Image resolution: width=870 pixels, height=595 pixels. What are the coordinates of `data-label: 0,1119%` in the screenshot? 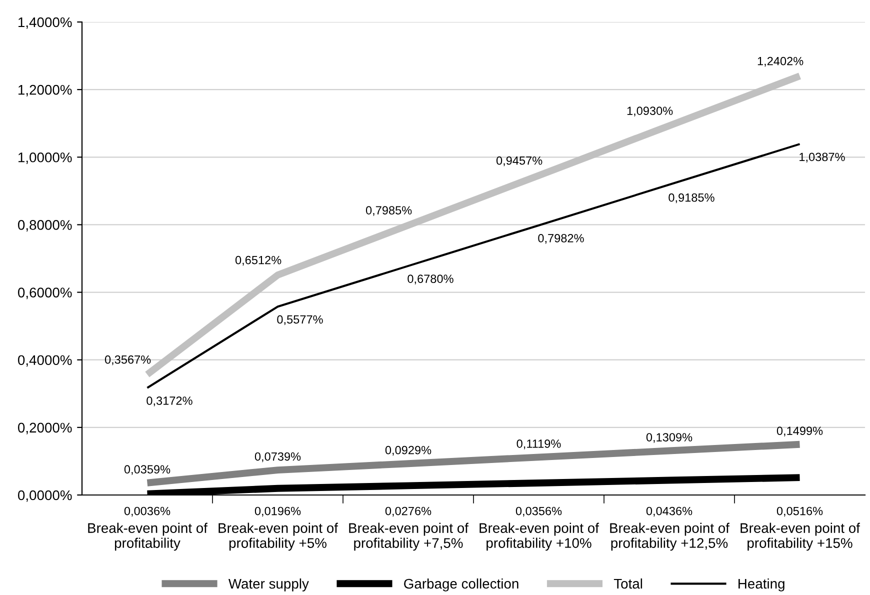 It's located at (538, 445).